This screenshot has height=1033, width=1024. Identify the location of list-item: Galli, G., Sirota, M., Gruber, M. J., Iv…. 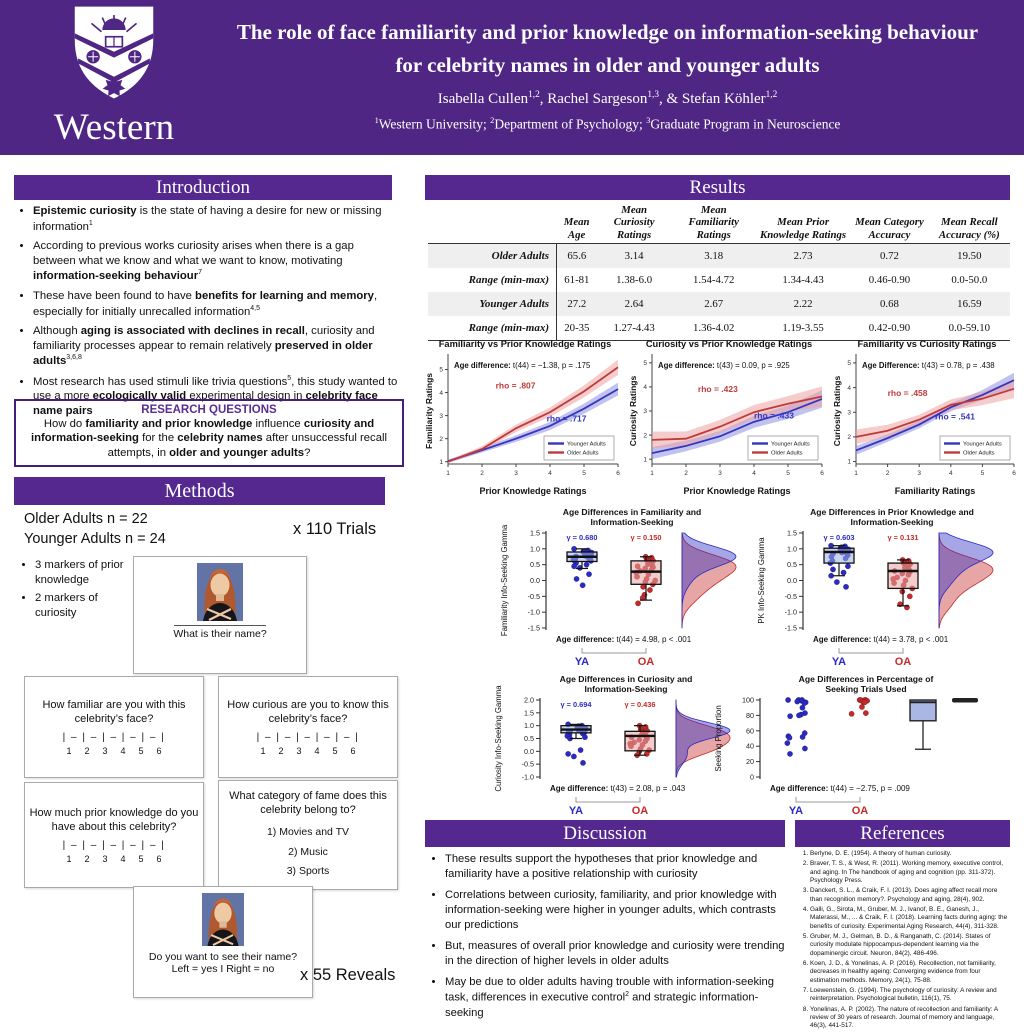
(910, 918).